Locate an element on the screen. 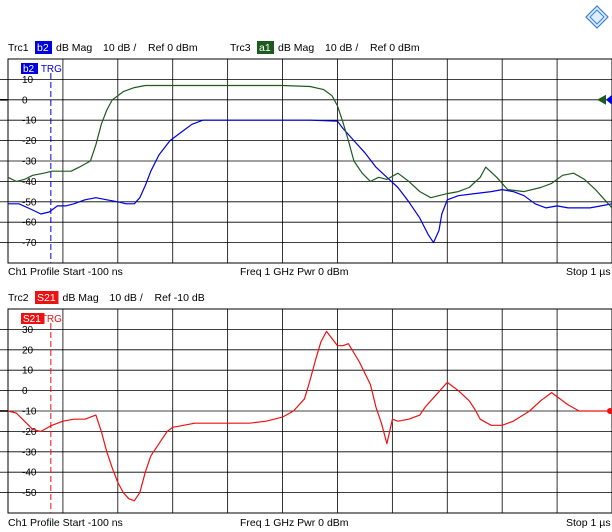 This screenshot has width=612, height=532. y-tick-label: 30 is located at coordinates (28, 330).